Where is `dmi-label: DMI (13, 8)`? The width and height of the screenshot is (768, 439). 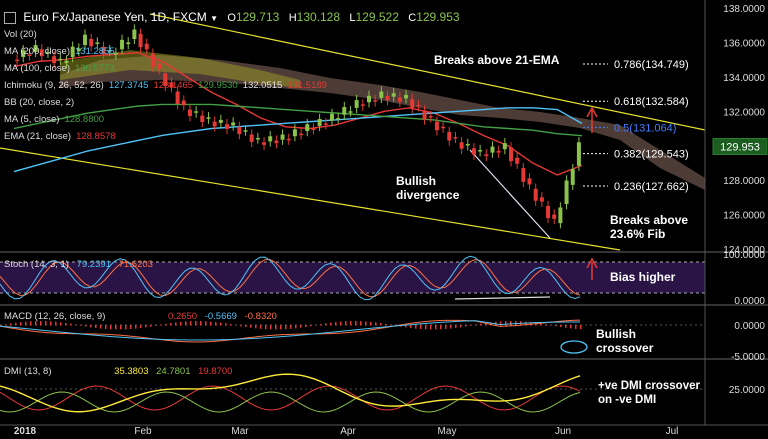 dmi-label: DMI (13, 8) is located at coordinates (28, 371).